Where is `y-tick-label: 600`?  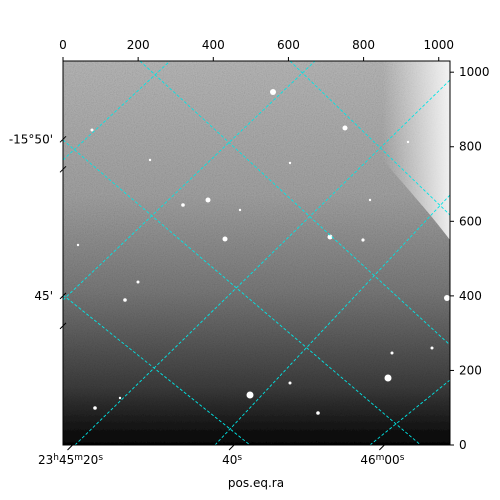 y-tick-label: 600 is located at coordinates (470, 221).